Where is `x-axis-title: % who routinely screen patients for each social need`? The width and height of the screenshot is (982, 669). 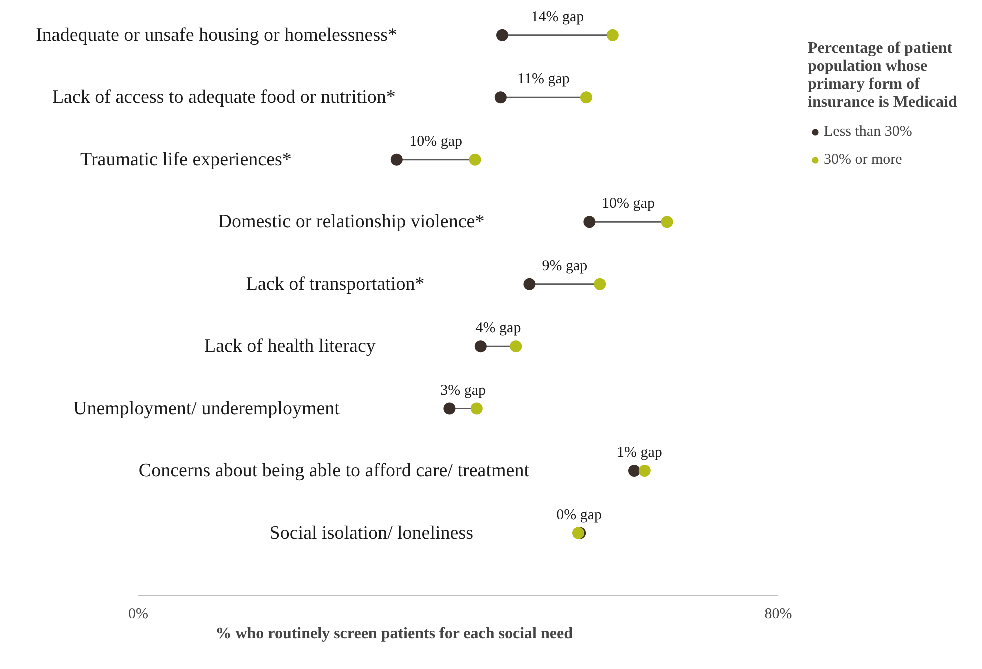 x-axis-title: % who routinely screen patients for each social need is located at coordinates (395, 634).